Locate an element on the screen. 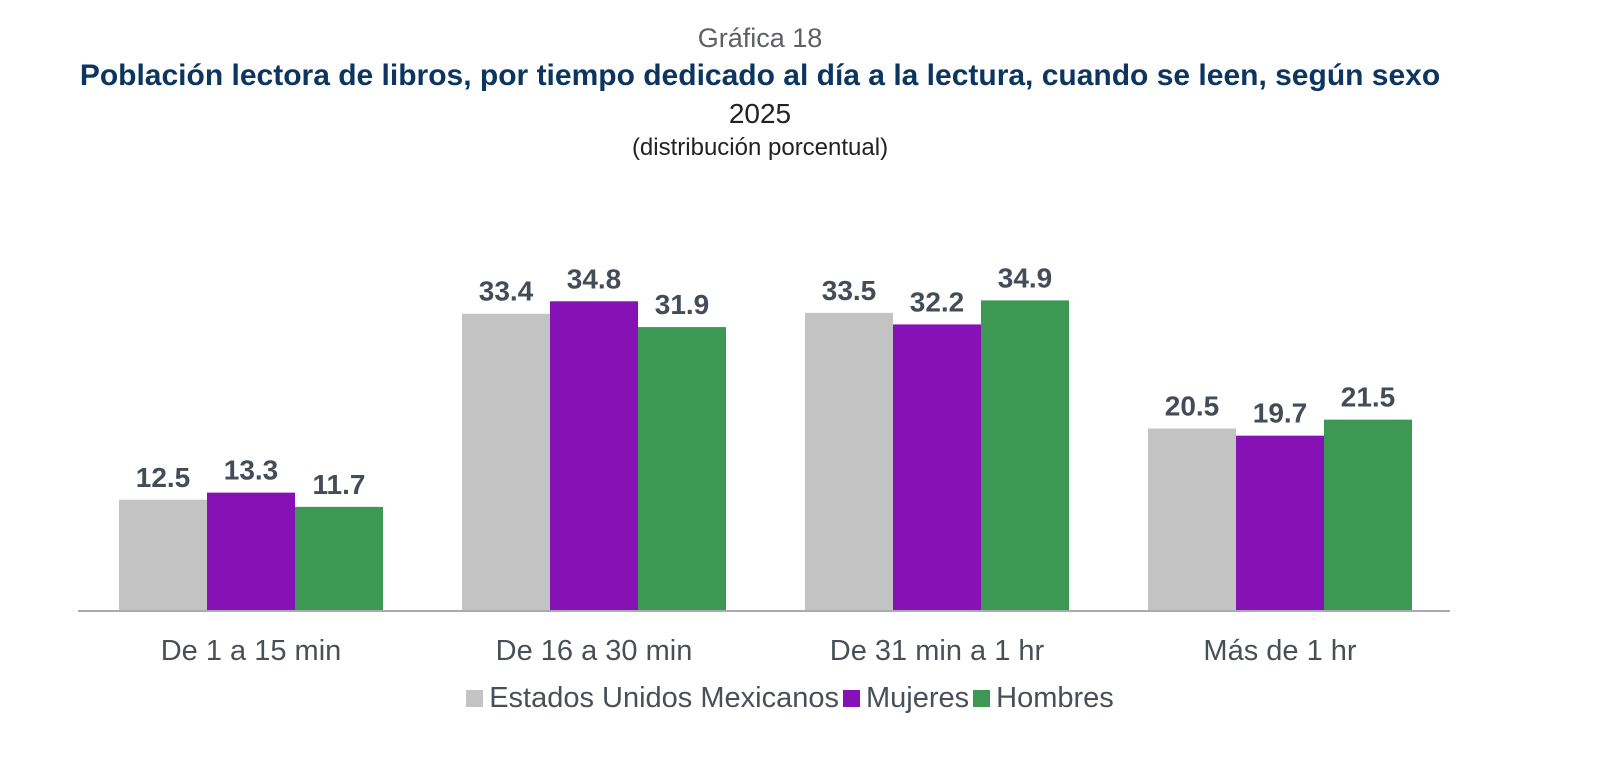 This screenshot has width=1600, height=775. value-label: 34.9 is located at coordinates (1025, 277).